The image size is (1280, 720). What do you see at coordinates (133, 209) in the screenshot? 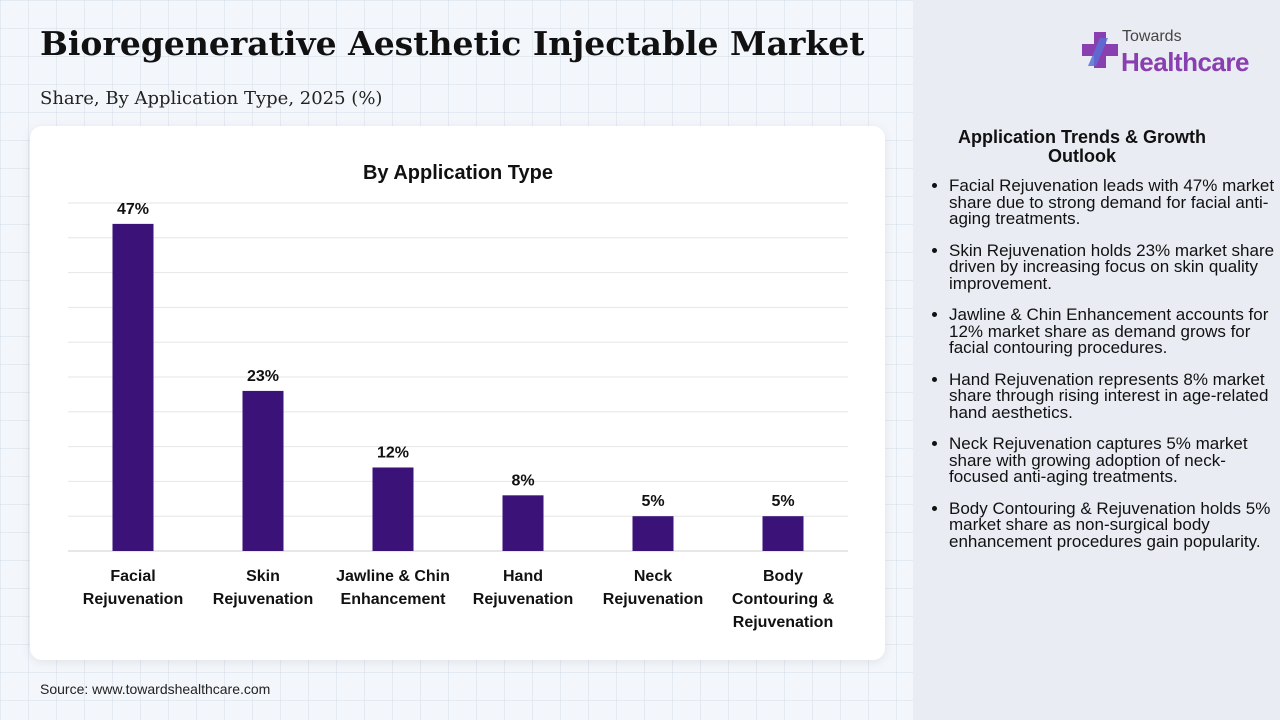
I see `data-label: 47%` at bounding box center [133, 209].